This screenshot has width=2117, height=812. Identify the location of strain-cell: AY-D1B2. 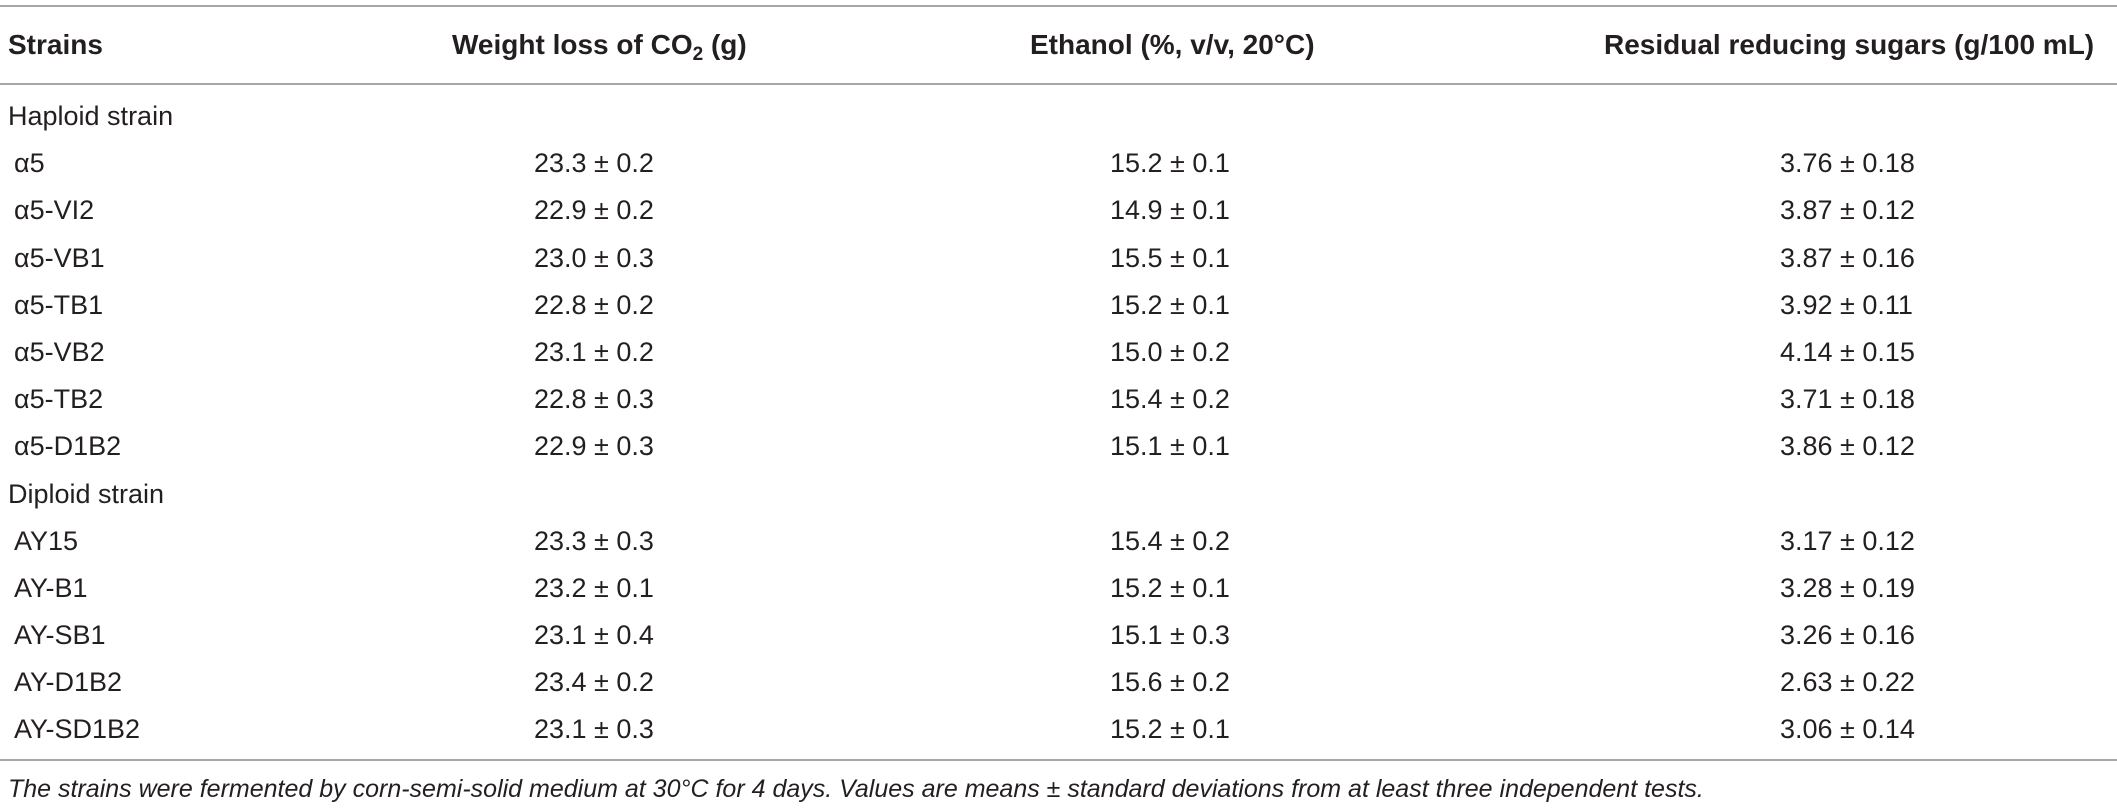
(68, 682).